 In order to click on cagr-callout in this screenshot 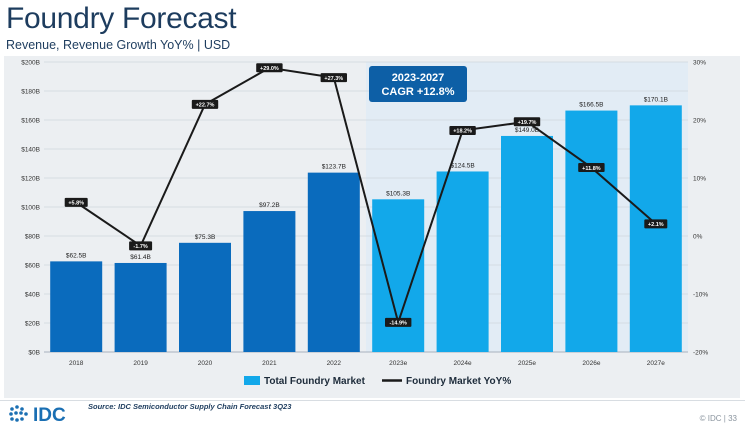, I will do `click(418, 84)`.